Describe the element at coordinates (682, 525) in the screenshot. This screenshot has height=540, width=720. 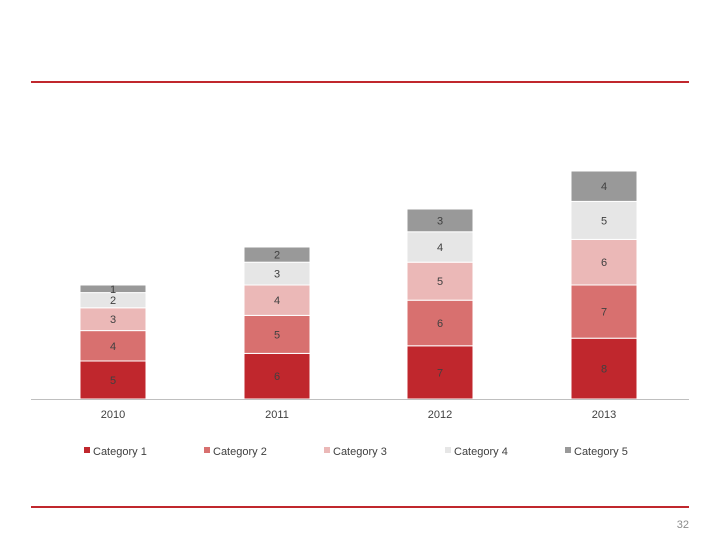
I see `page-number: 32` at that location.